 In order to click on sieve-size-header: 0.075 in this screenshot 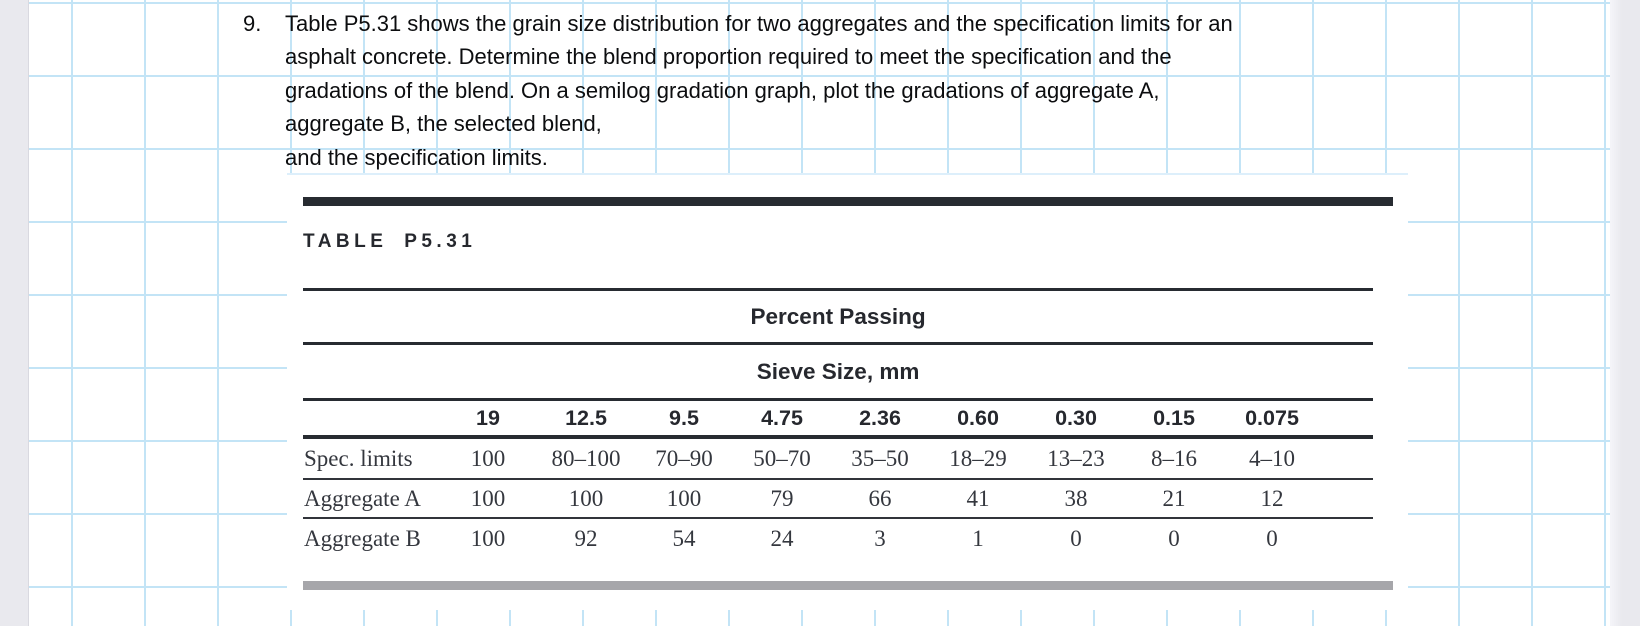, I will do `click(1272, 419)`.